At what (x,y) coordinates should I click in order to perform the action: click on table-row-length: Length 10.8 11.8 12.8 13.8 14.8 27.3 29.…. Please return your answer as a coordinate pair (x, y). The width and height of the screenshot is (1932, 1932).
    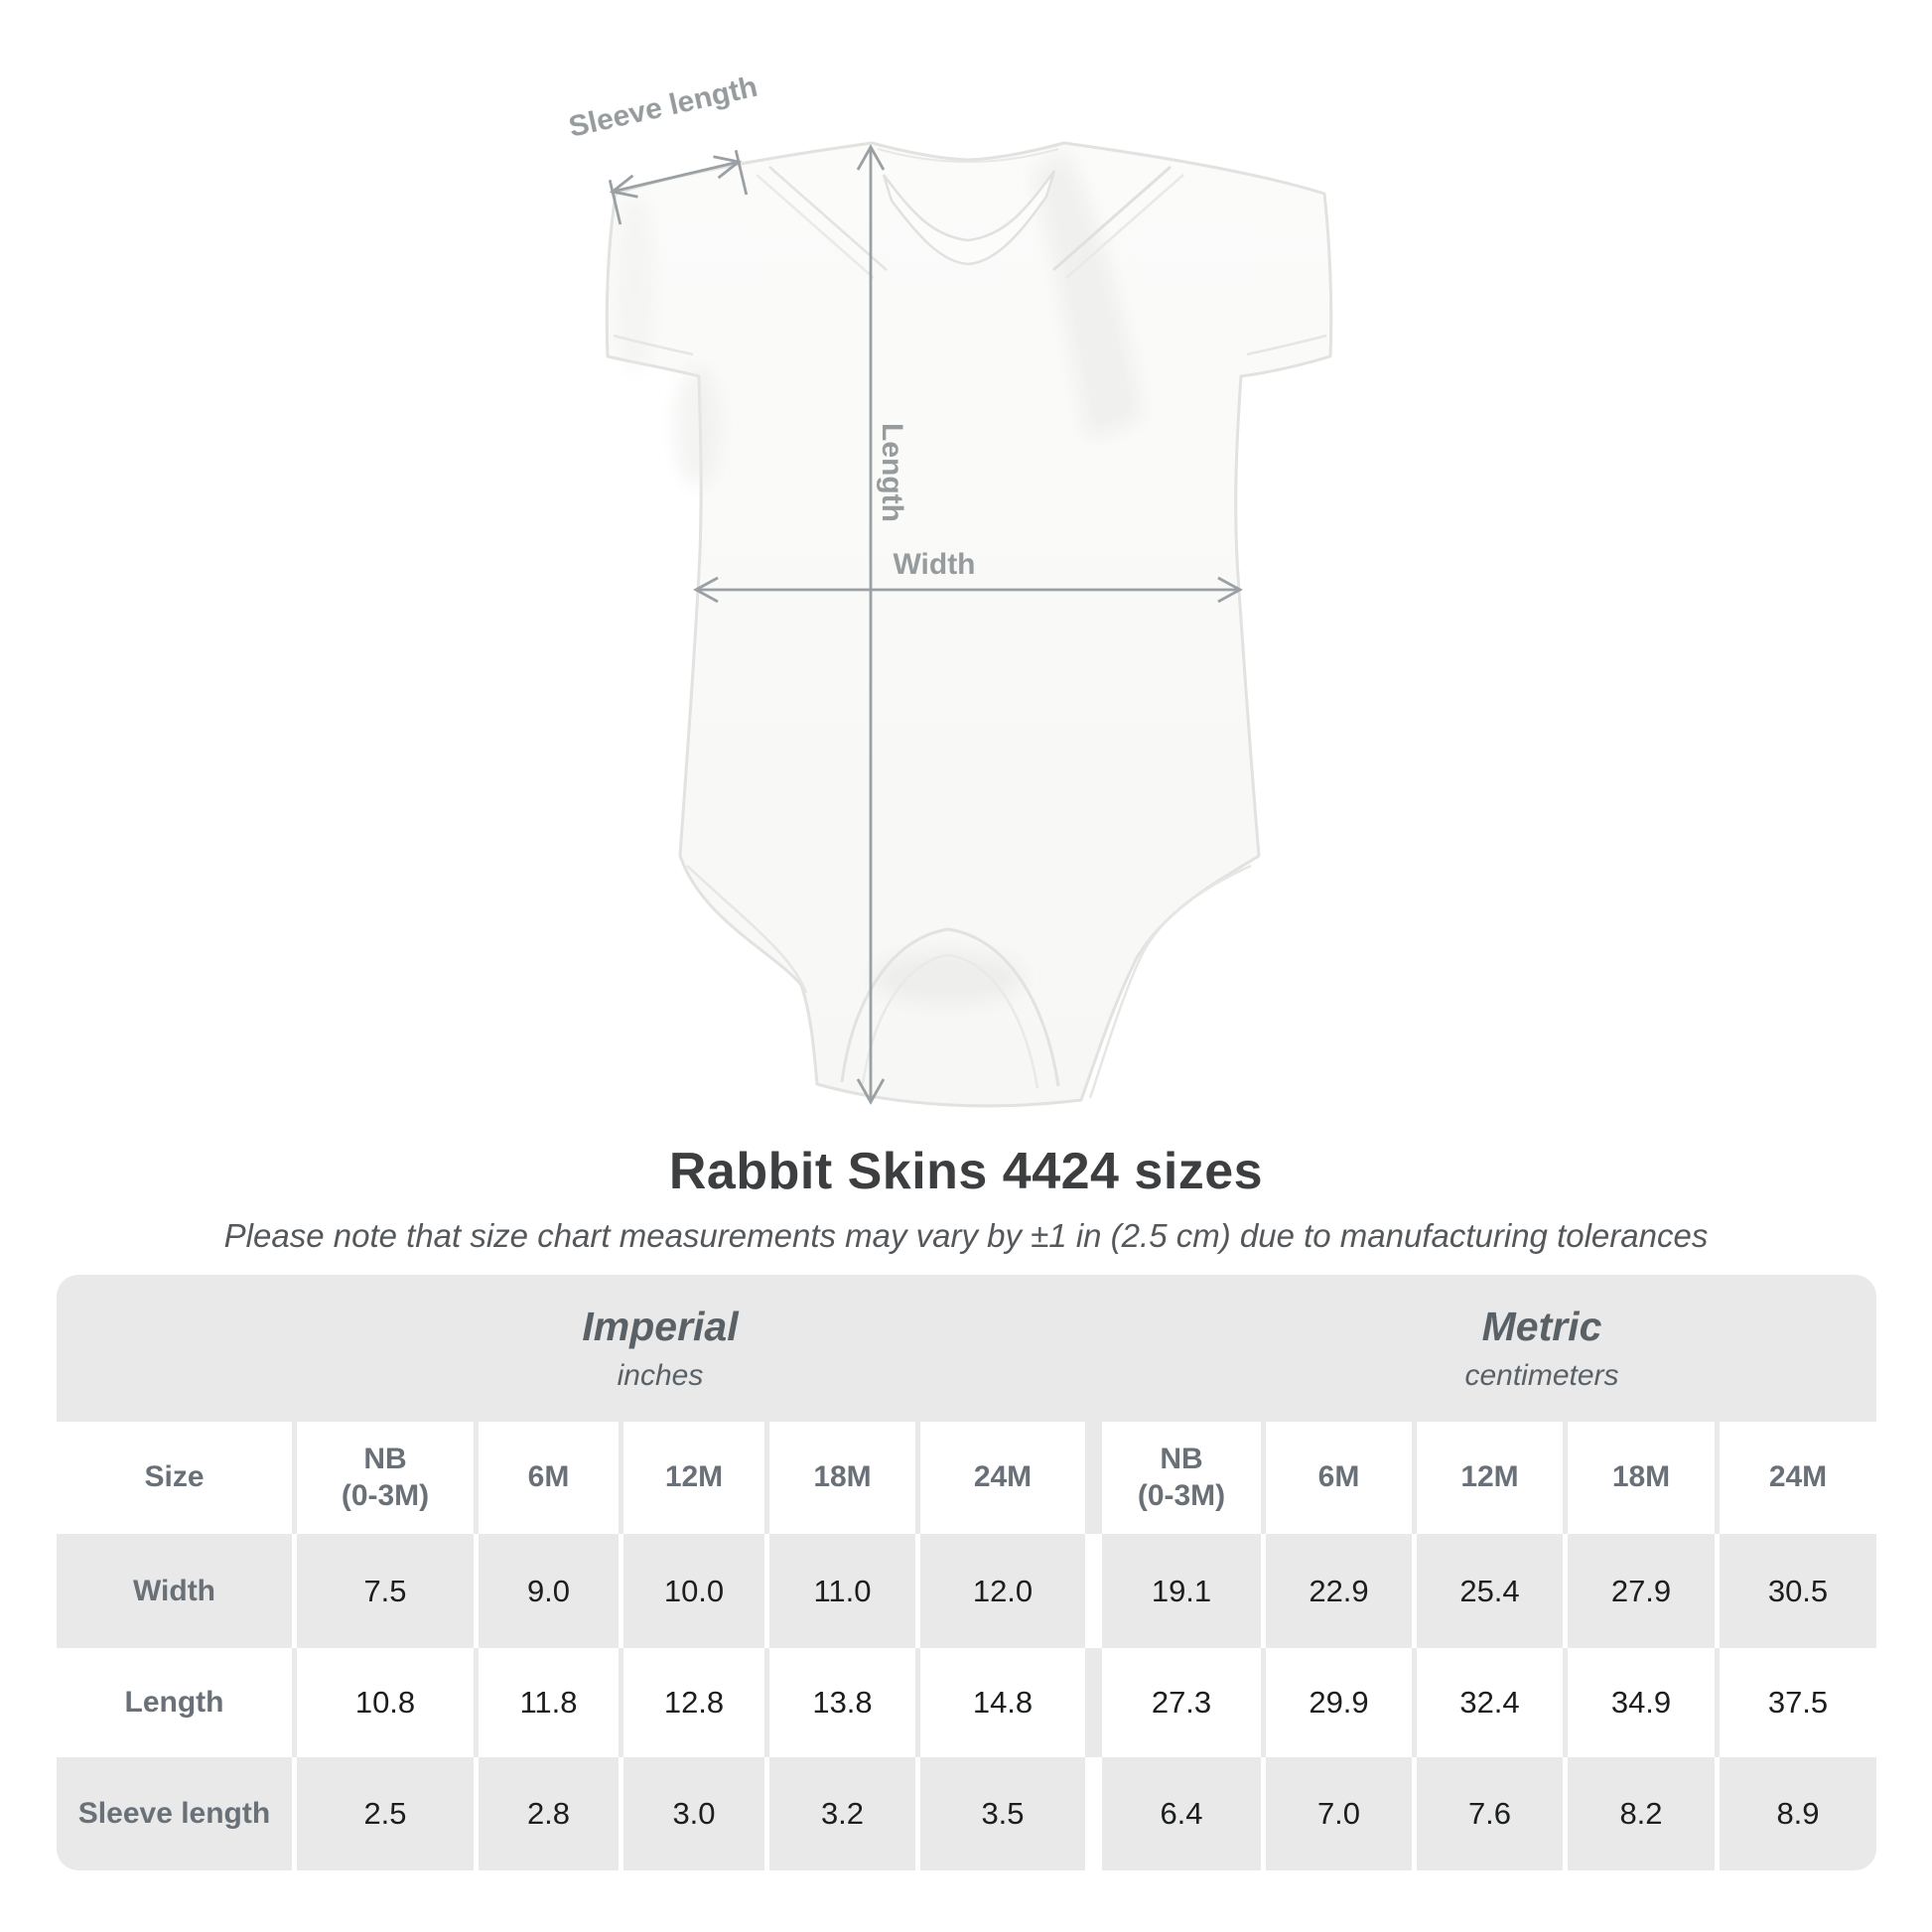
    Looking at the image, I should click on (967, 1703).